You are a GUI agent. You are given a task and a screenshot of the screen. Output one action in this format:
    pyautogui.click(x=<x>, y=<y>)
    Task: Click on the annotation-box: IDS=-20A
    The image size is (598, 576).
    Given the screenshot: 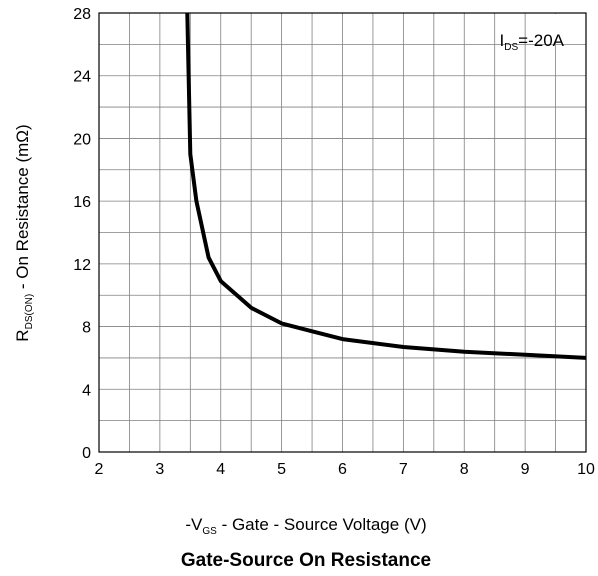 What is the action you would take?
    pyautogui.click(x=542, y=33)
    